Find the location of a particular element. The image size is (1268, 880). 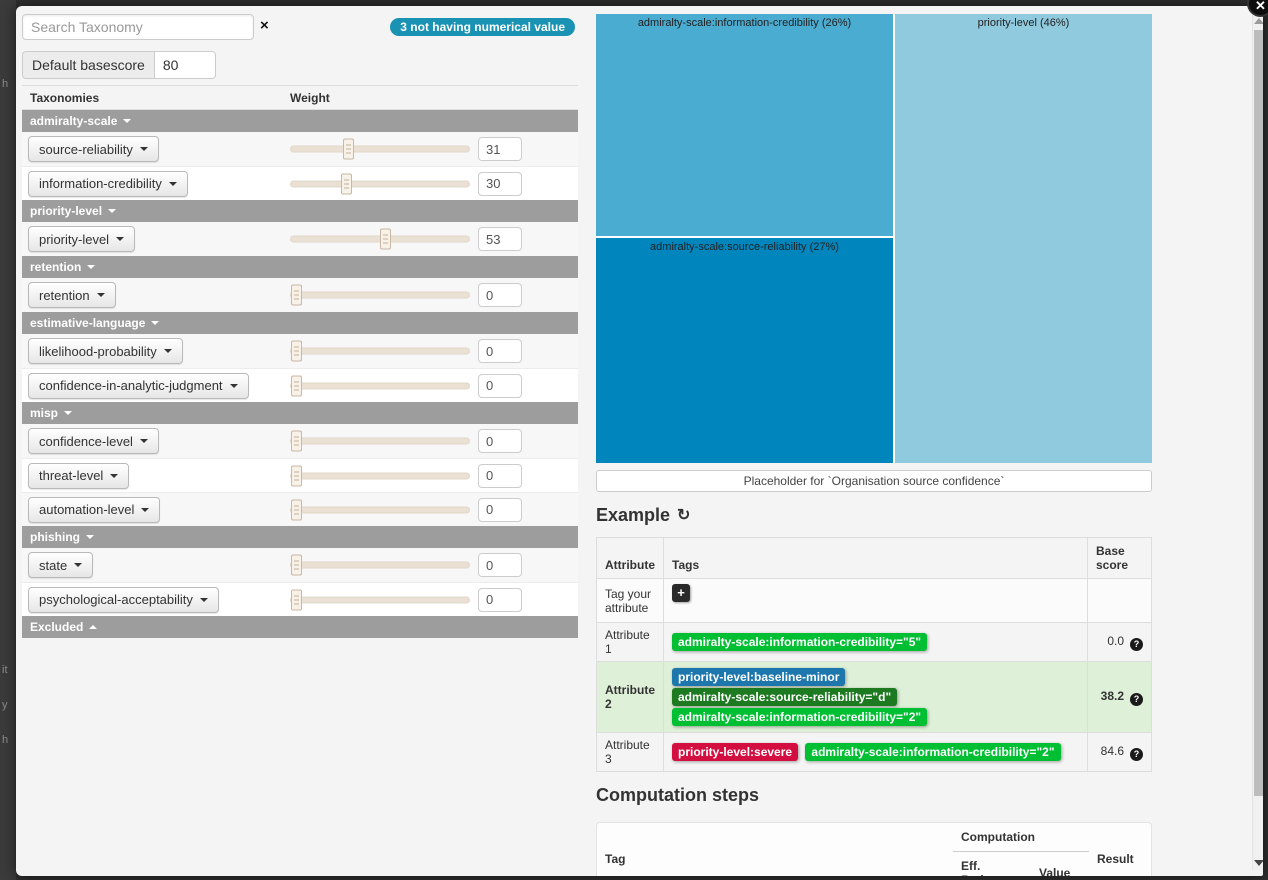

computation-steps-title: Computation steps is located at coordinates (874, 795).